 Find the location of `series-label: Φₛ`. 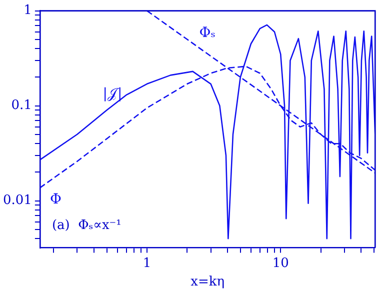

series-label: Φₛ is located at coordinates (207, 33).